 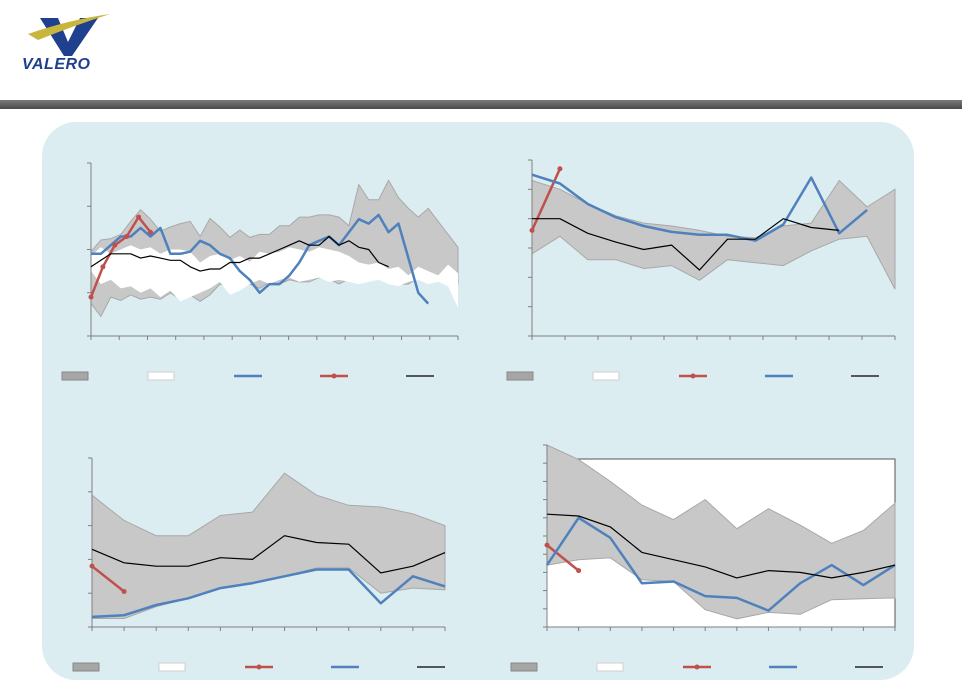 What do you see at coordinates (69, 27) in the screenshot?
I see `logo-swoosh` at bounding box center [69, 27].